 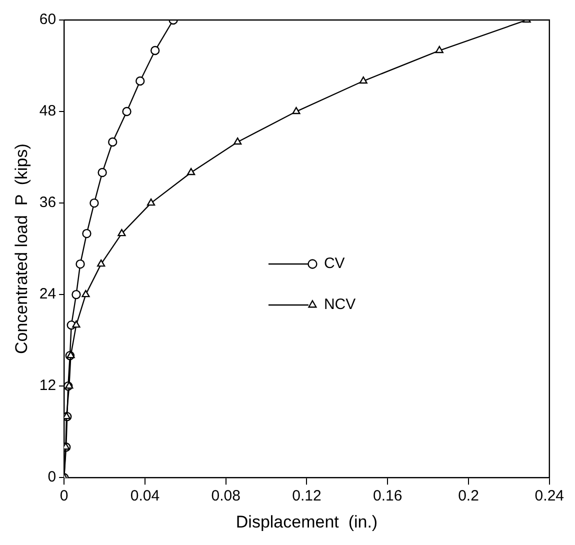 What do you see at coordinates (64, 496) in the screenshot?
I see `x-tick-label: 0` at bounding box center [64, 496].